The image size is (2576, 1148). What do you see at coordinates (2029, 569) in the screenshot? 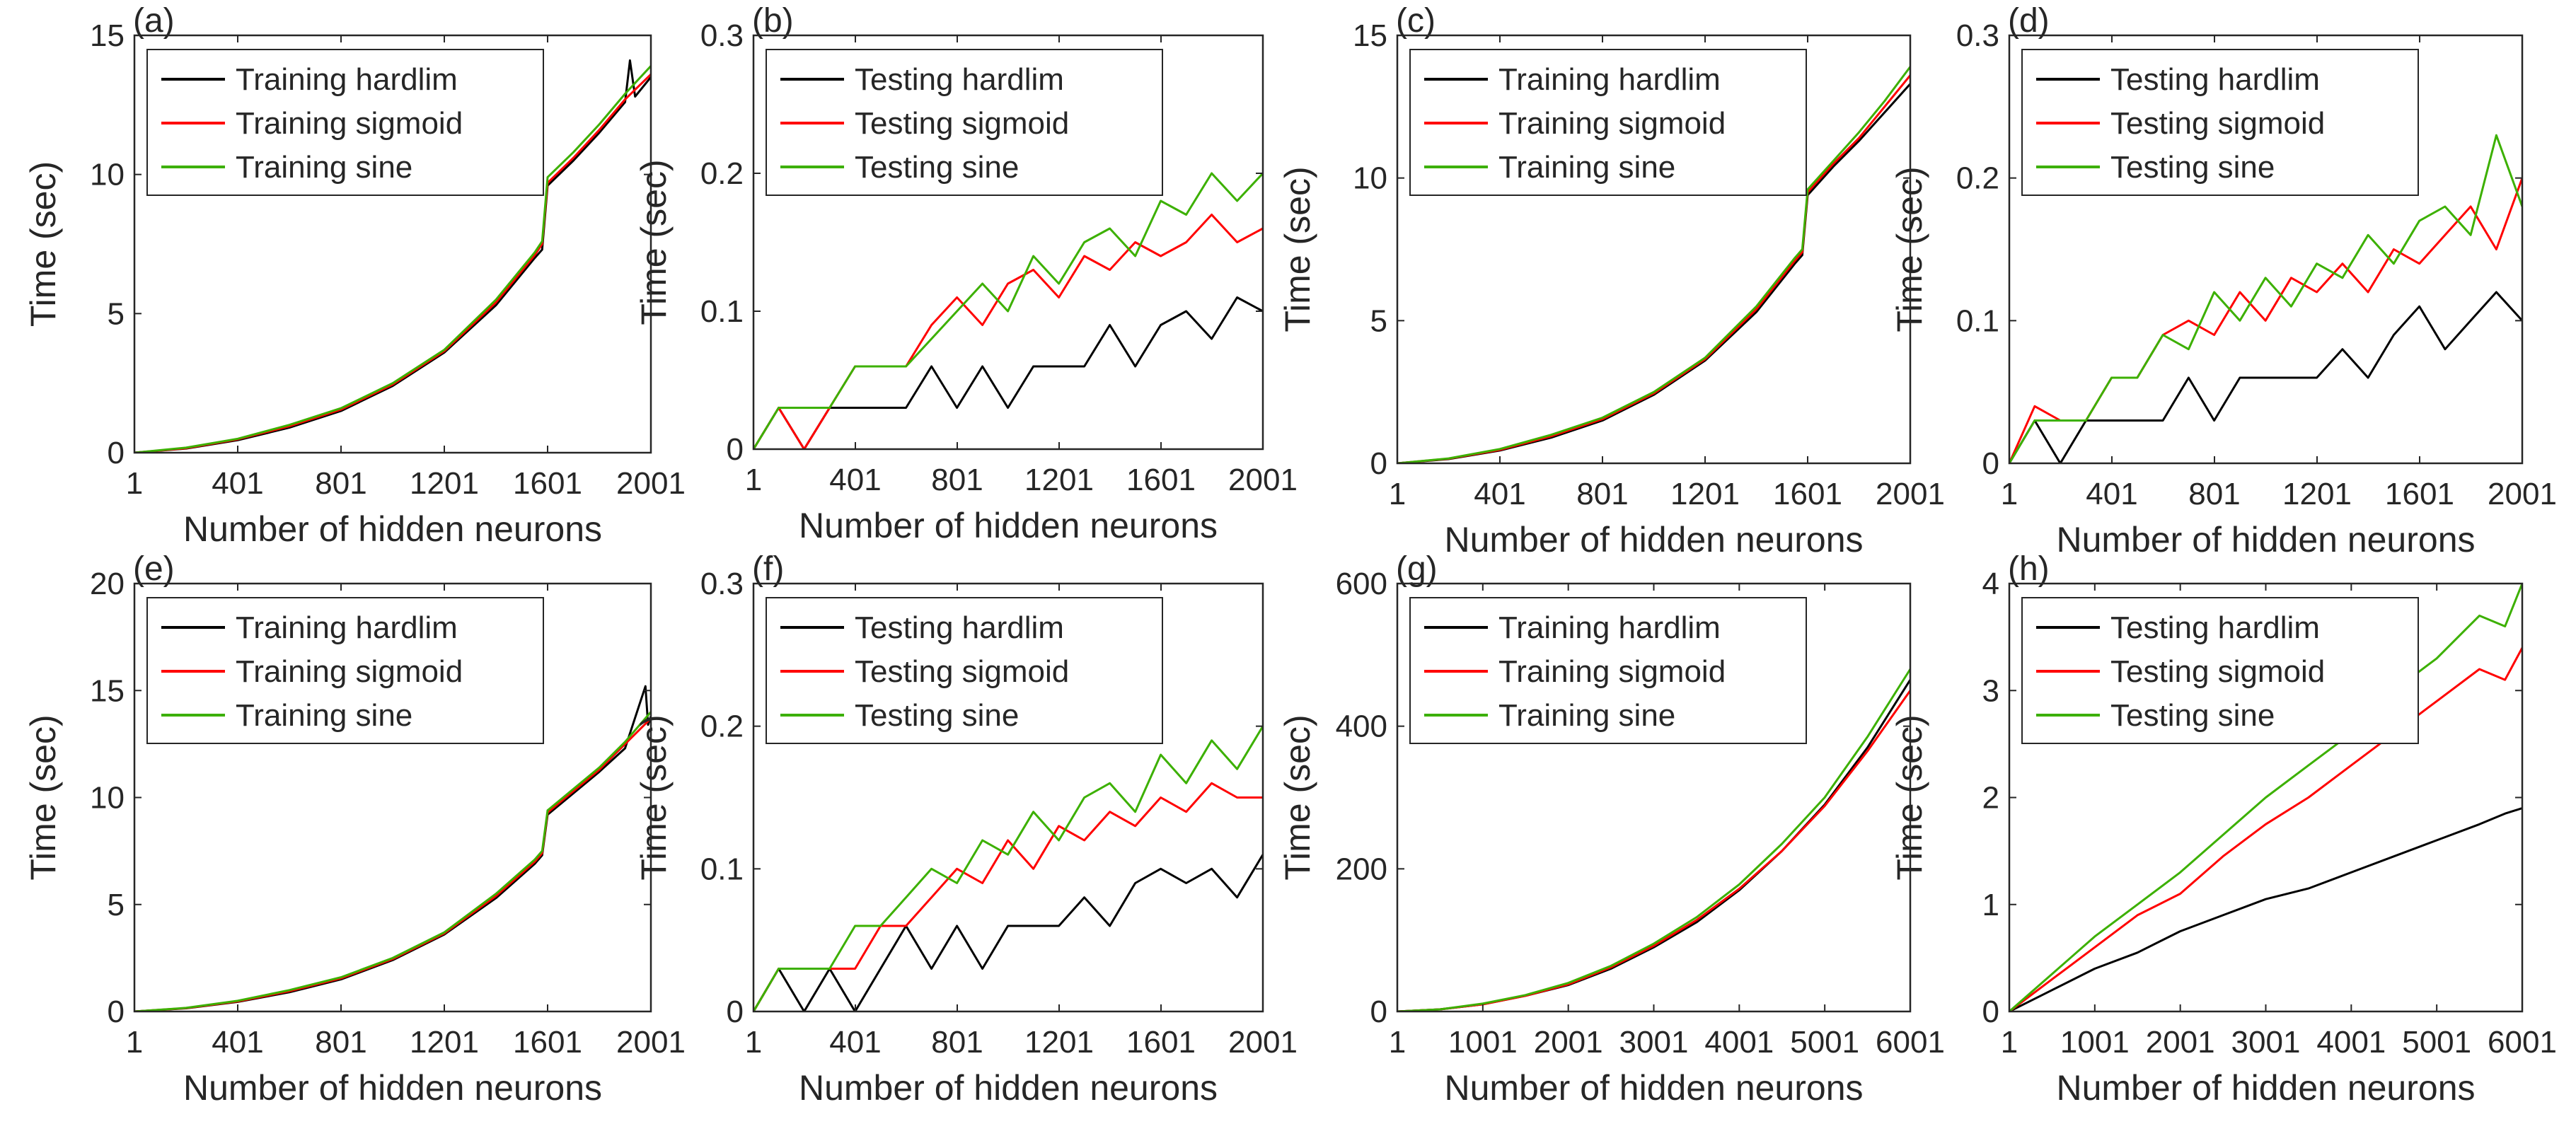
I see `panel-label: (h)` at bounding box center [2029, 569].